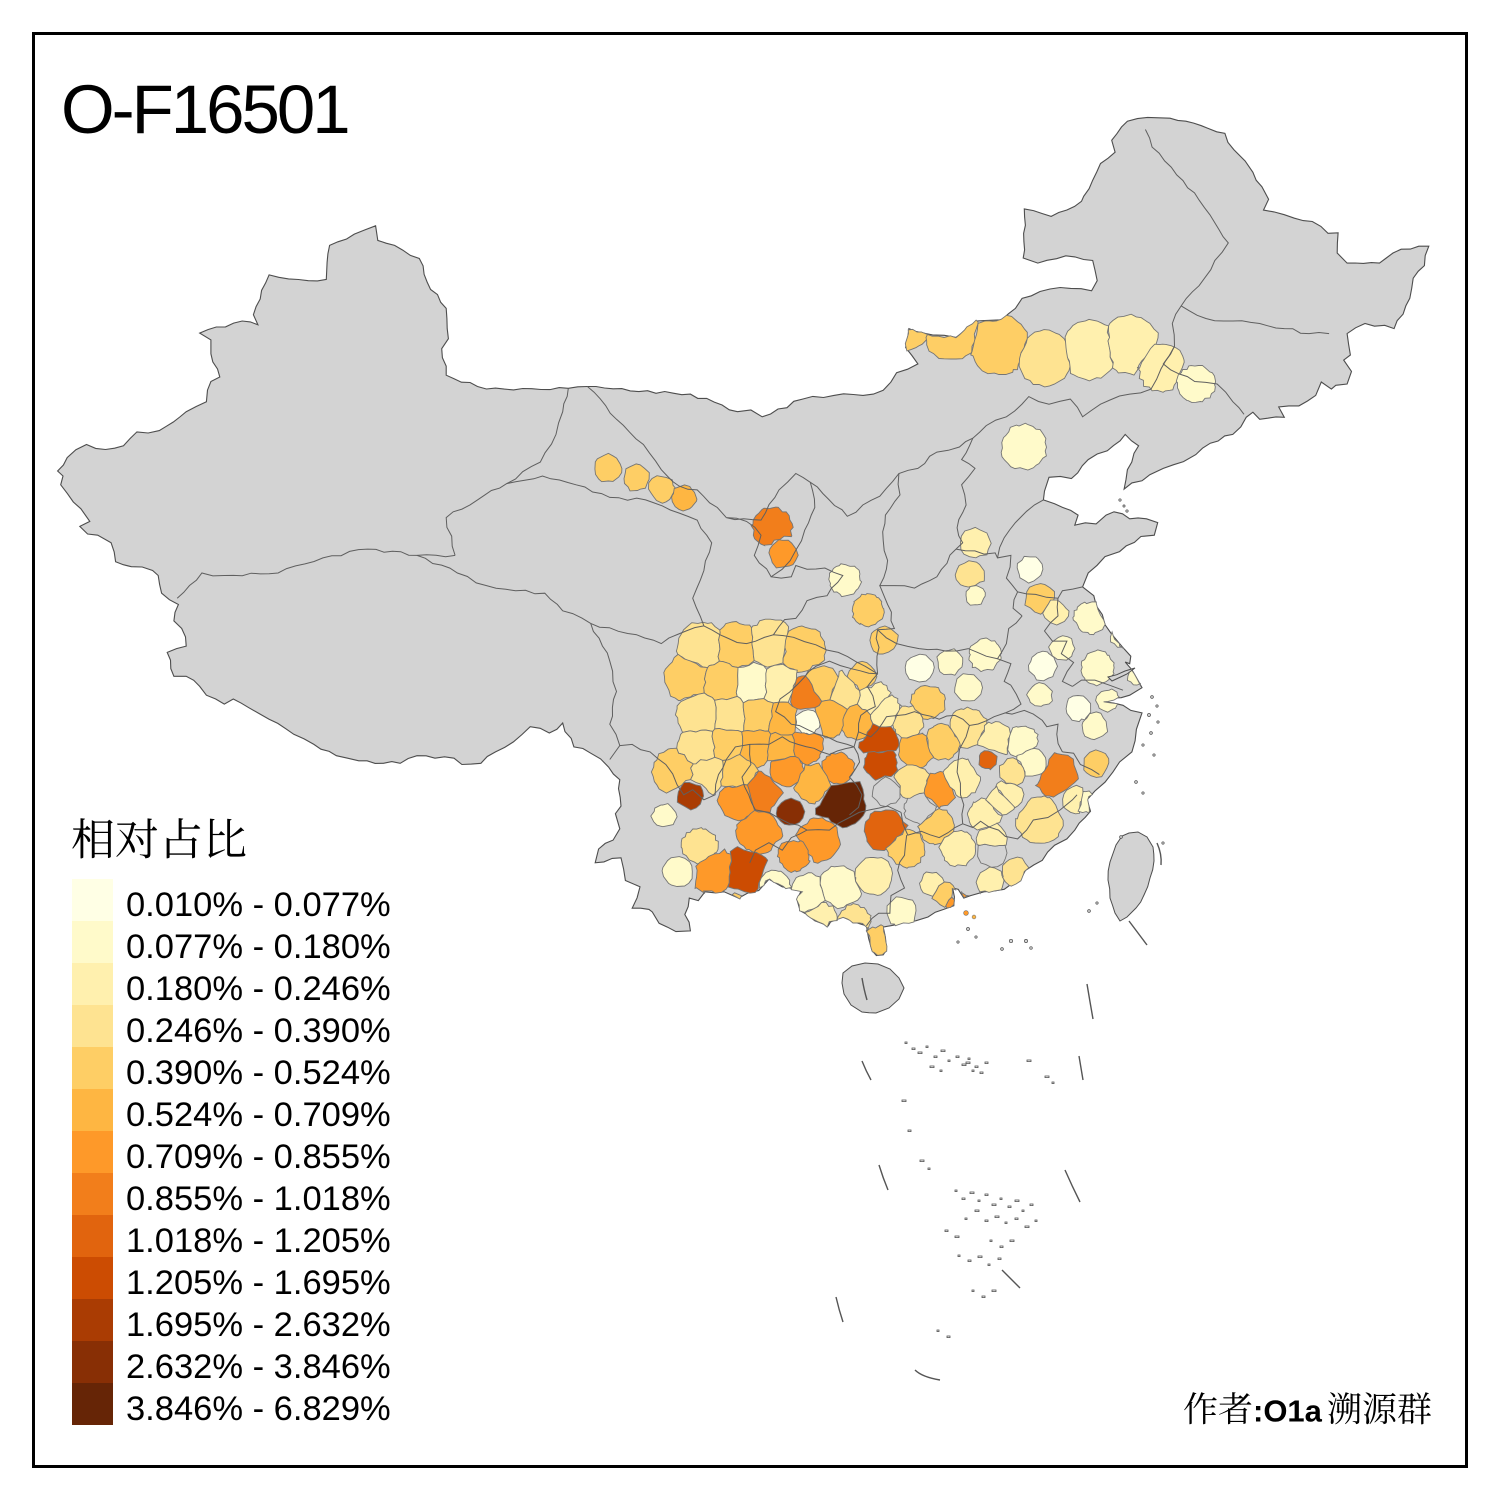 This screenshot has width=1500, height=1500. Describe the element at coordinates (258, 1241) in the screenshot. I see `svg-text: 1.018% - 1.205%` at that location.